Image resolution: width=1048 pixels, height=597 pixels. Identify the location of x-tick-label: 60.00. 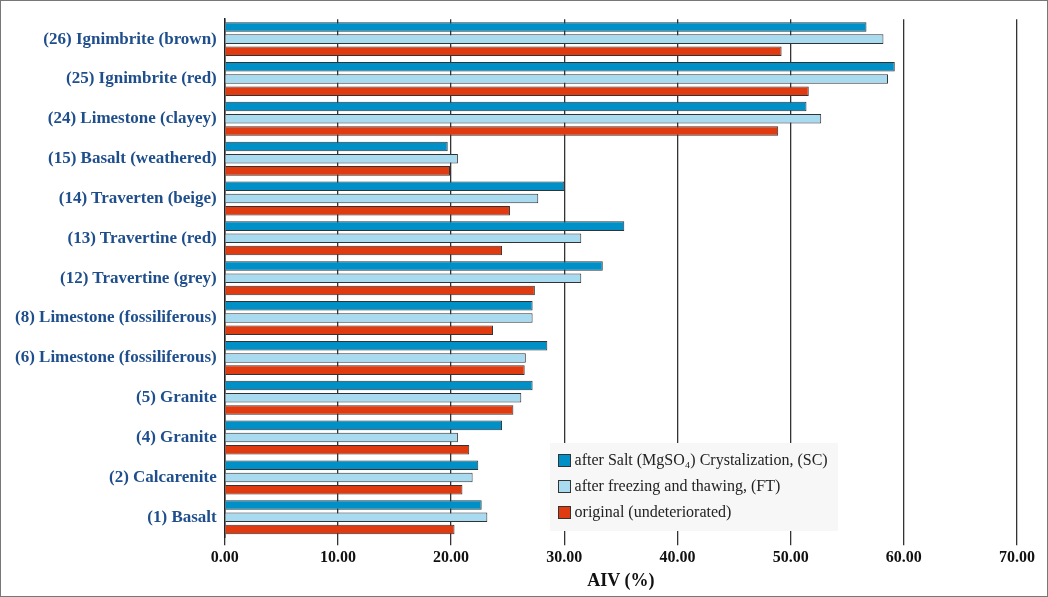
(903, 556).